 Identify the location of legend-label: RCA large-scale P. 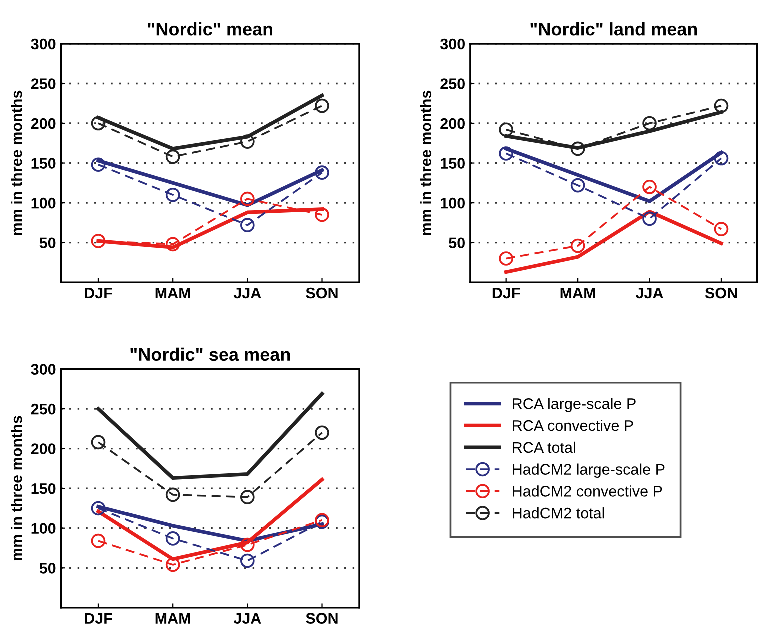
(574, 405).